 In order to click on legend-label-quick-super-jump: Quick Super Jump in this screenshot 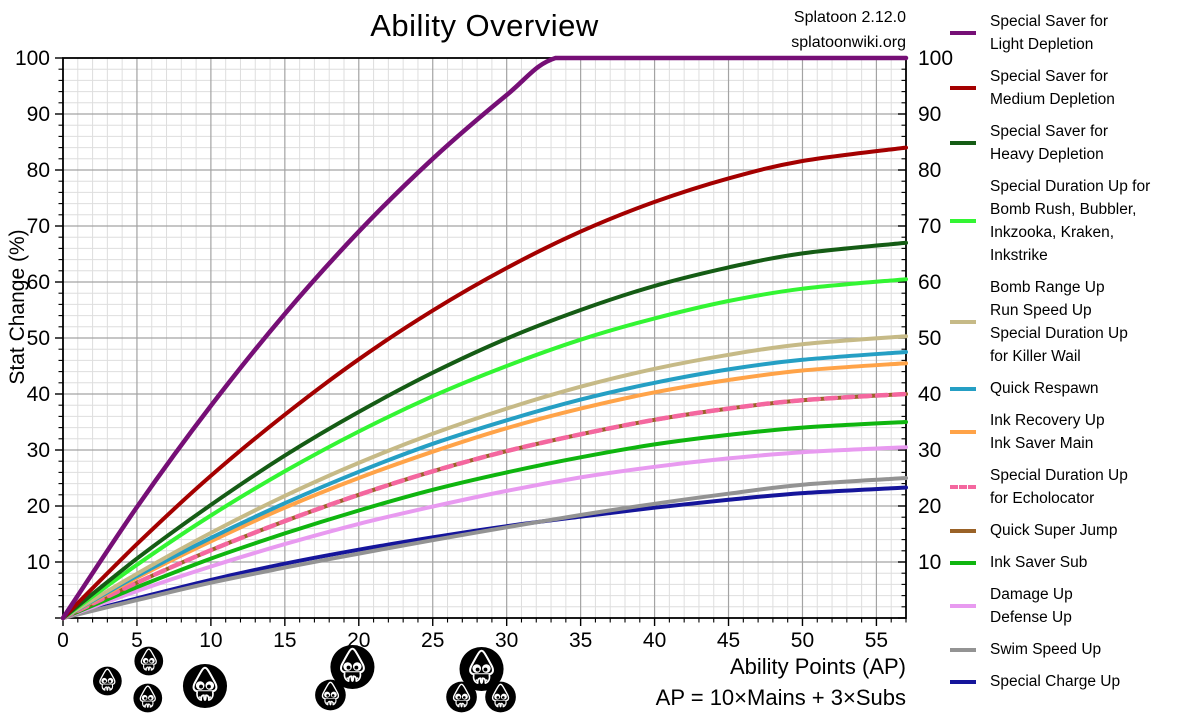, I will do `click(1054, 530)`.